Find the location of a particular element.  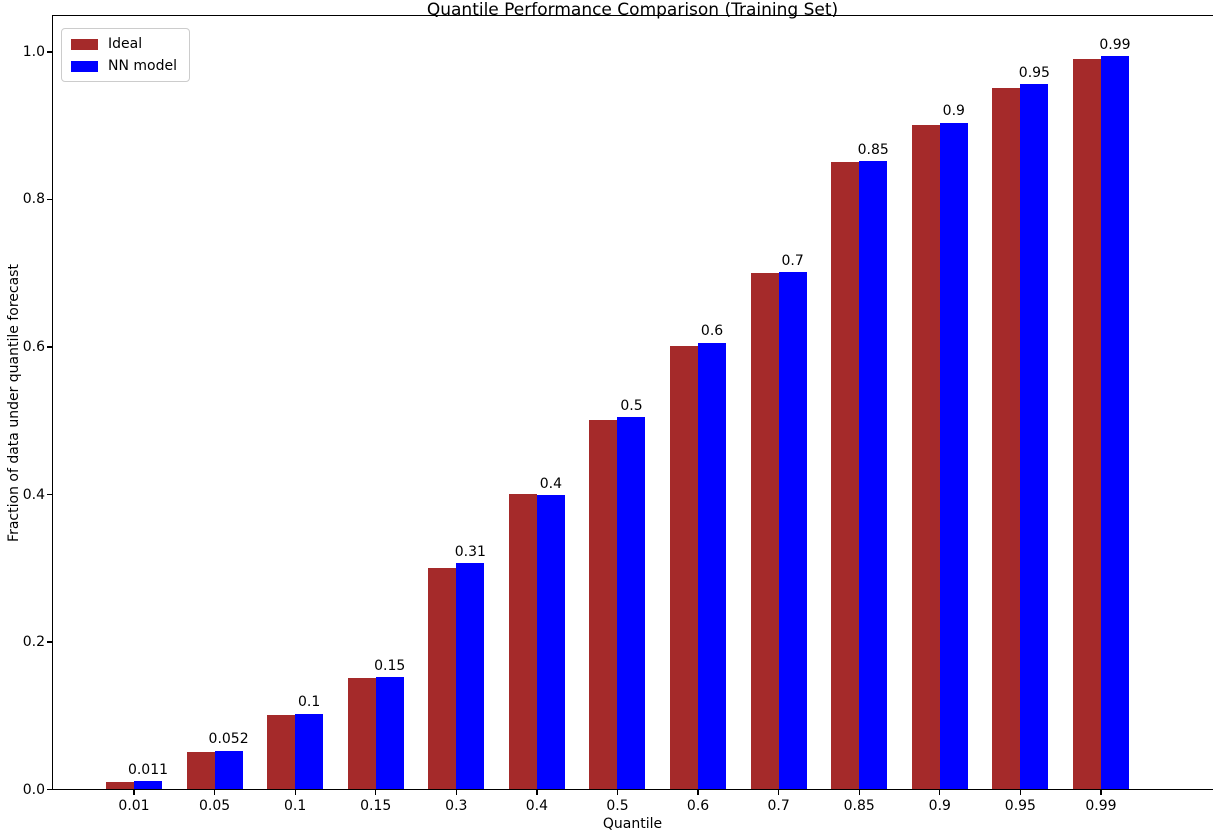

x-tick-label: 0.6 is located at coordinates (698, 806).